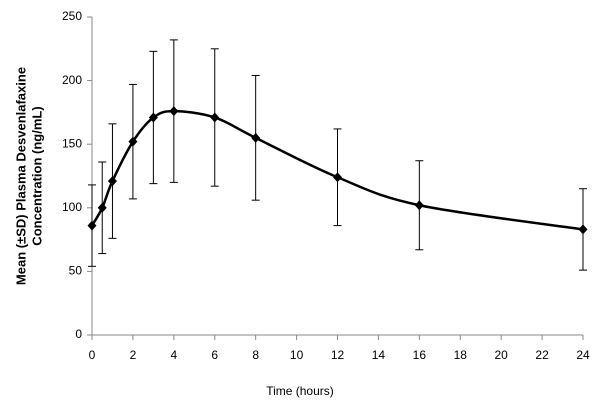 This screenshot has width=600, height=413. What do you see at coordinates (255, 355) in the screenshot?
I see `x-tick-label: 8` at bounding box center [255, 355].